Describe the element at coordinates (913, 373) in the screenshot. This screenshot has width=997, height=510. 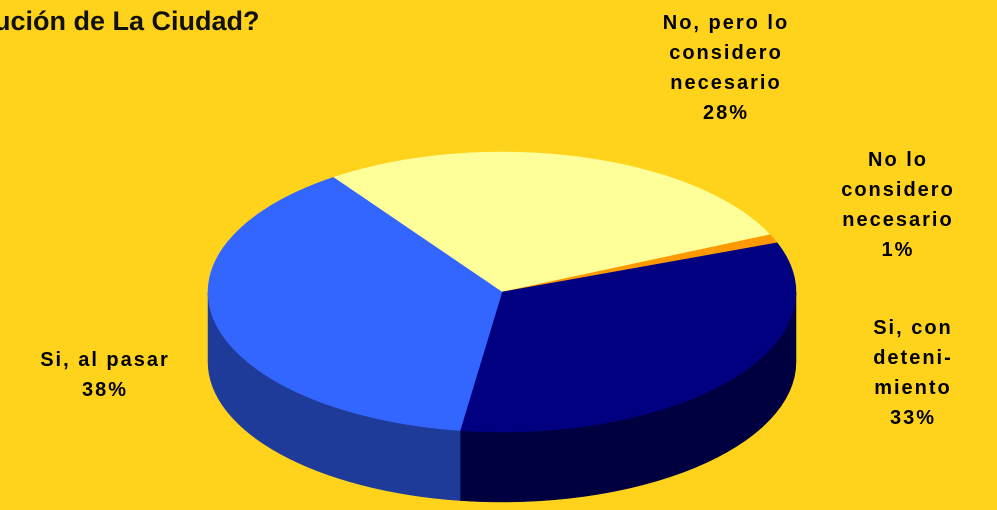
I see `slice-label-si-con-detenimiento: Si, con deteni- miento 33%` at that location.